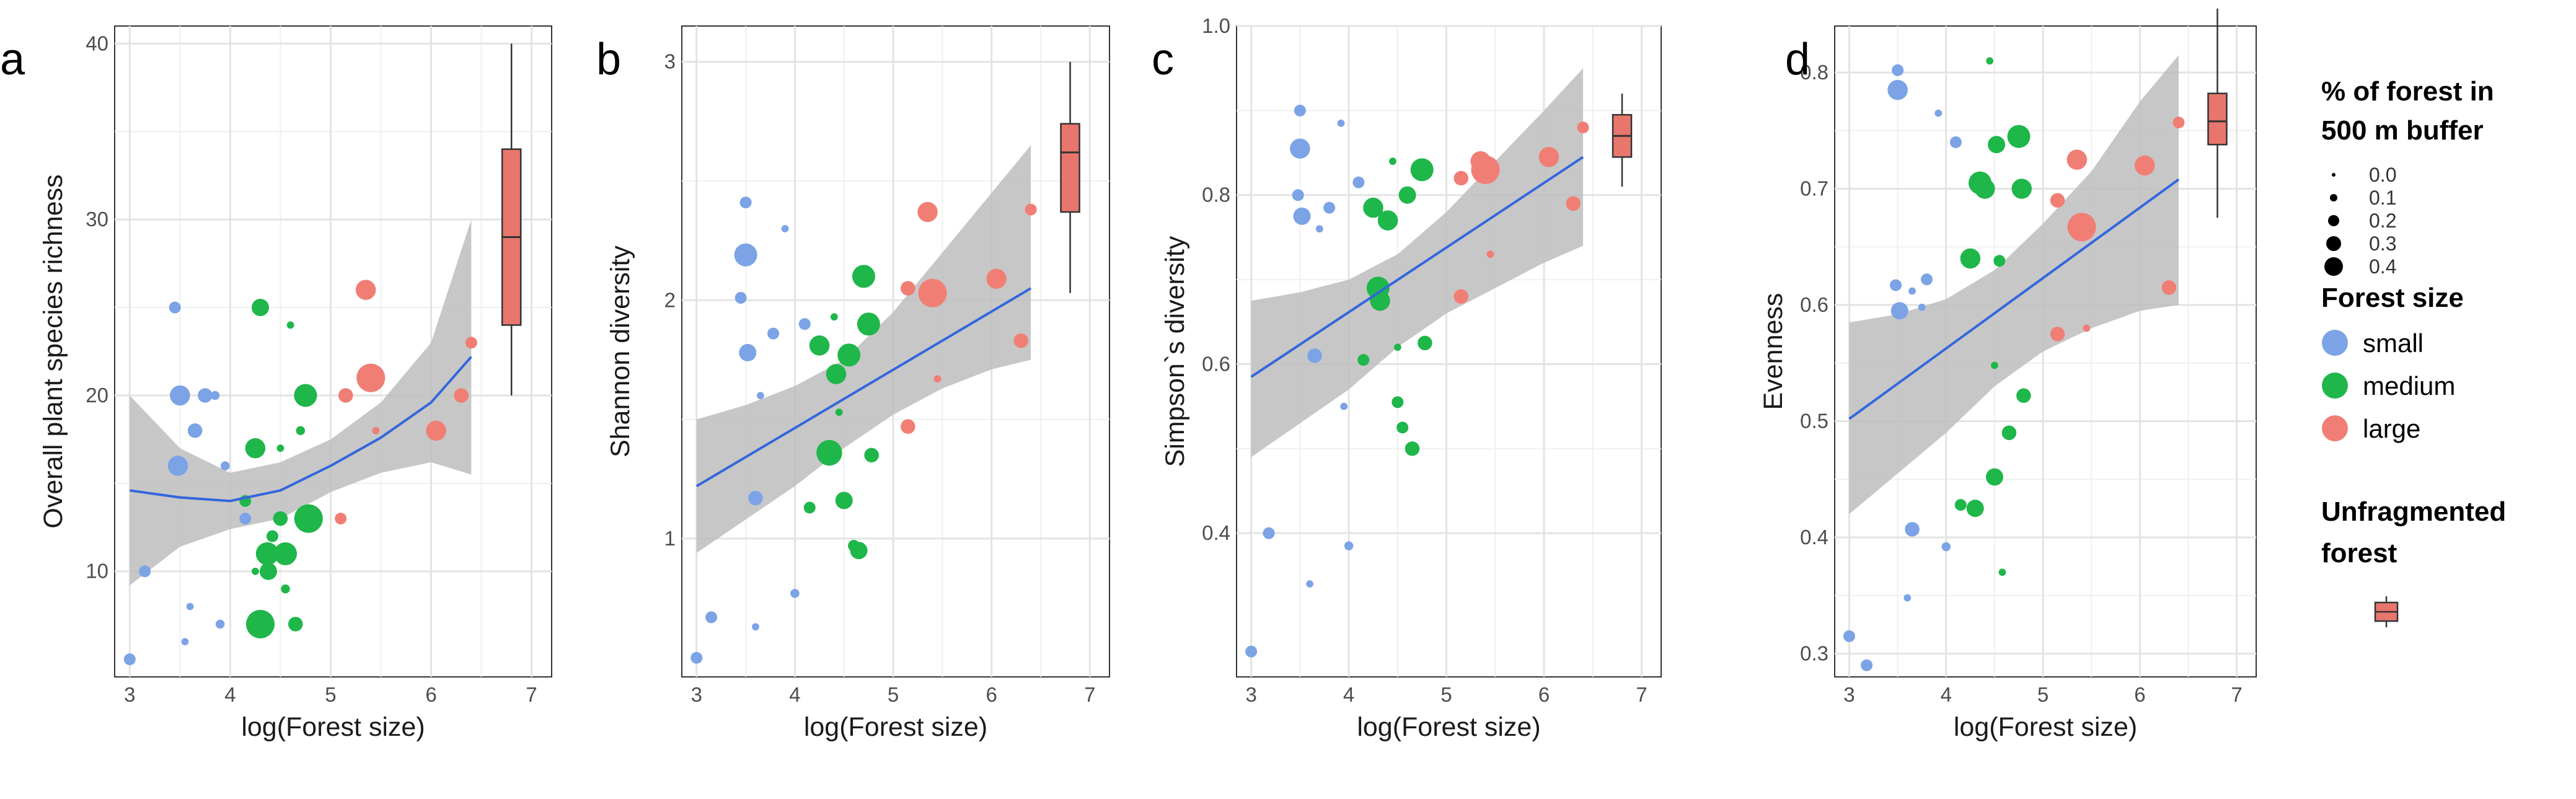 The image size is (2576, 799). Describe the element at coordinates (2392, 298) in the screenshot. I see `legend-size-title: Forest size` at that location.